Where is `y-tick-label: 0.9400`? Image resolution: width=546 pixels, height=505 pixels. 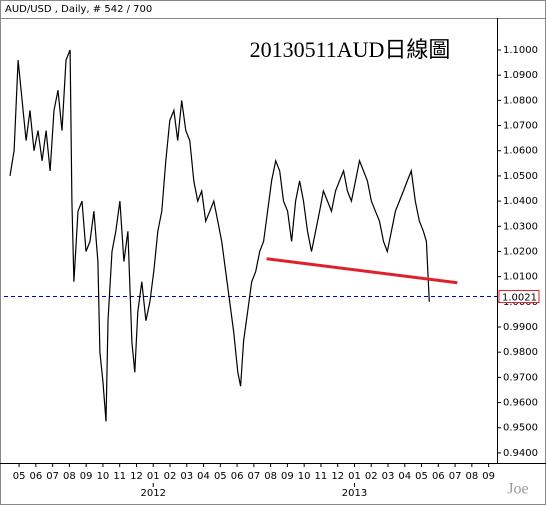 y-tick-label: 0.9400 is located at coordinates (520, 453).